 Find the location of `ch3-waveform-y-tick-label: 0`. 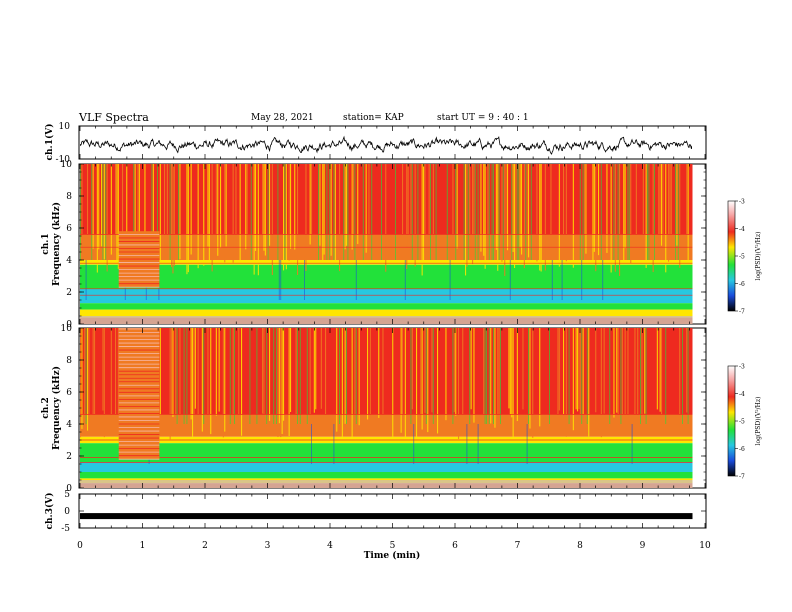

ch3-waveform-y-tick-label: 0 is located at coordinates (67, 512).